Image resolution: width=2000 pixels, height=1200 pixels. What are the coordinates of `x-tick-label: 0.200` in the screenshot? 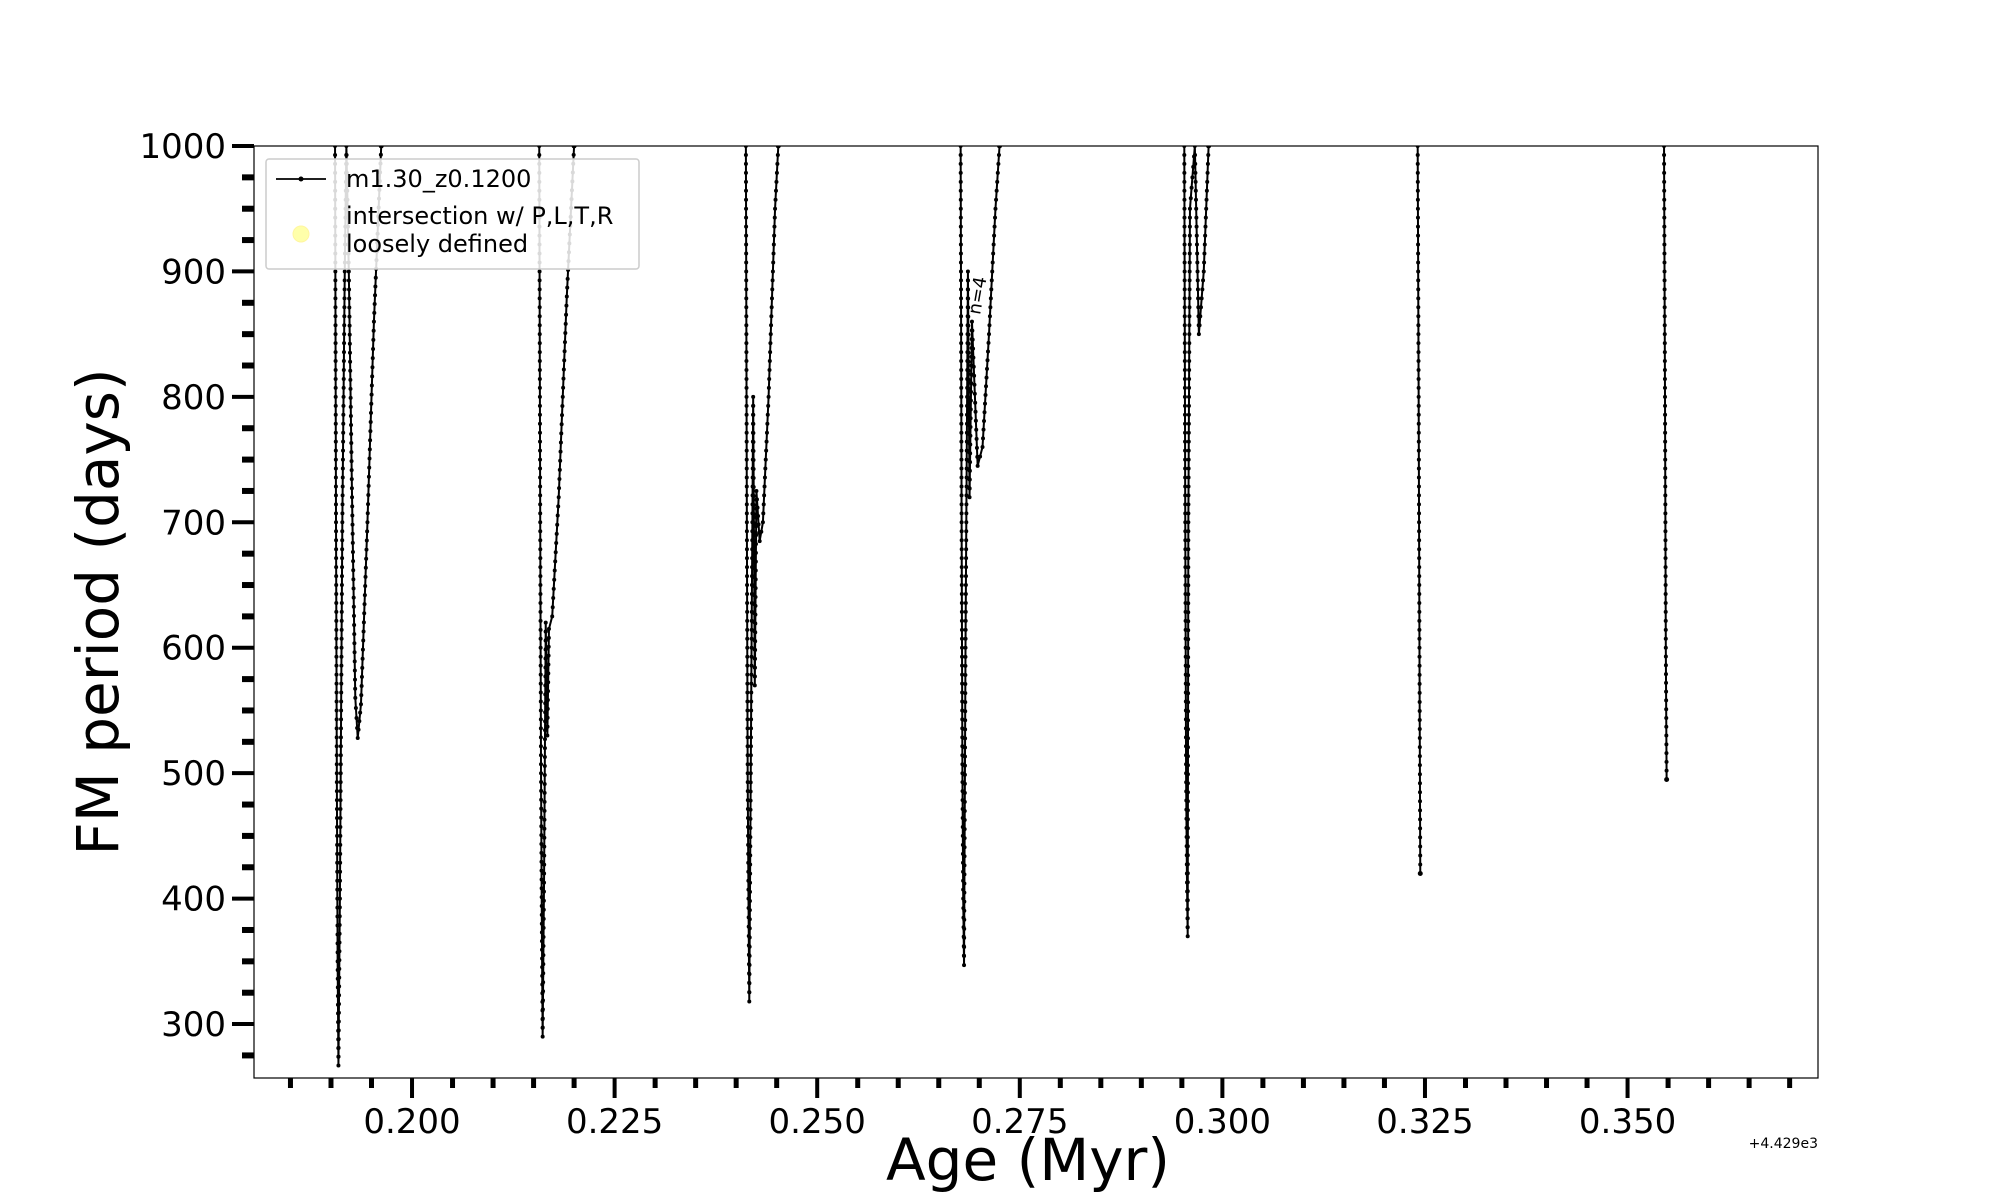 It's located at (411, 1122).